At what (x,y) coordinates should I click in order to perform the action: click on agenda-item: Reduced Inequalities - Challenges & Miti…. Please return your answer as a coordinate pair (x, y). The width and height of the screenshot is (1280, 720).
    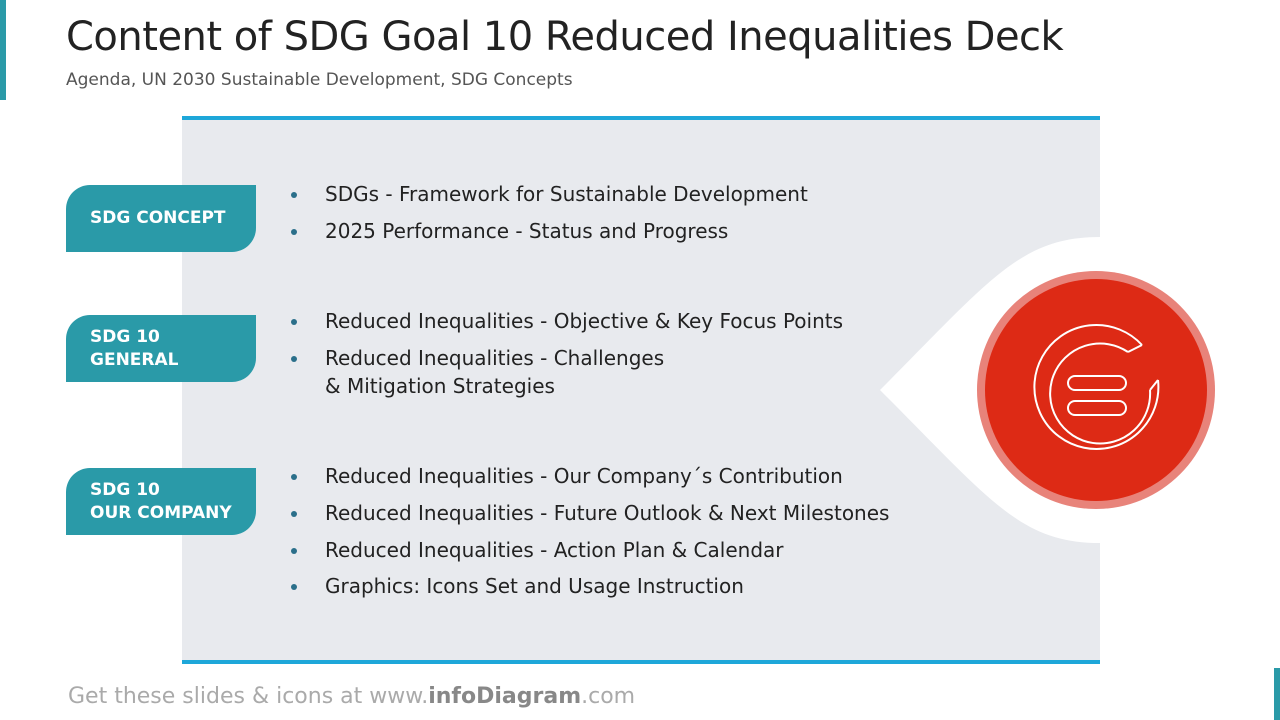
    Looking at the image, I should click on (495, 372).